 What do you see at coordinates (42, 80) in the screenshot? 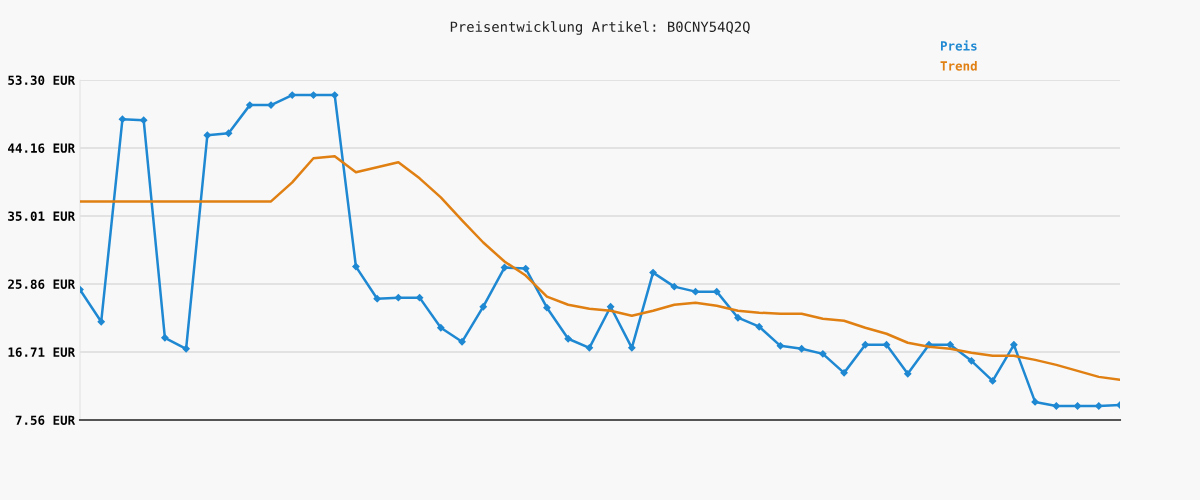
I see `y-tick-label: 53.30 EUR` at bounding box center [42, 80].